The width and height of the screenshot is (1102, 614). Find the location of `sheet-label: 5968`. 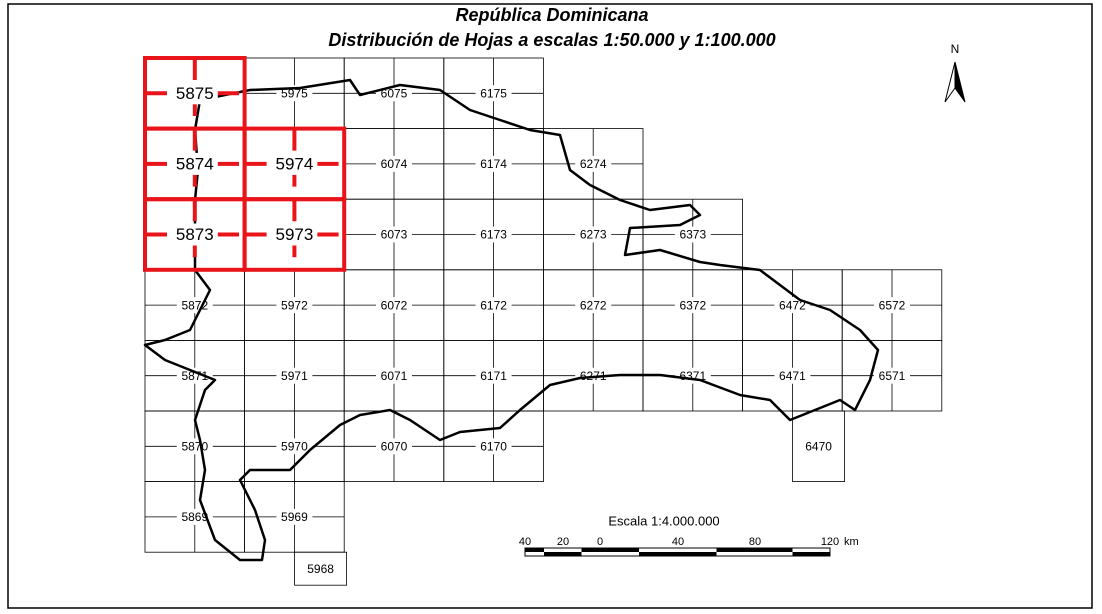

sheet-label: 5968 is located at coordinates (320, 569).